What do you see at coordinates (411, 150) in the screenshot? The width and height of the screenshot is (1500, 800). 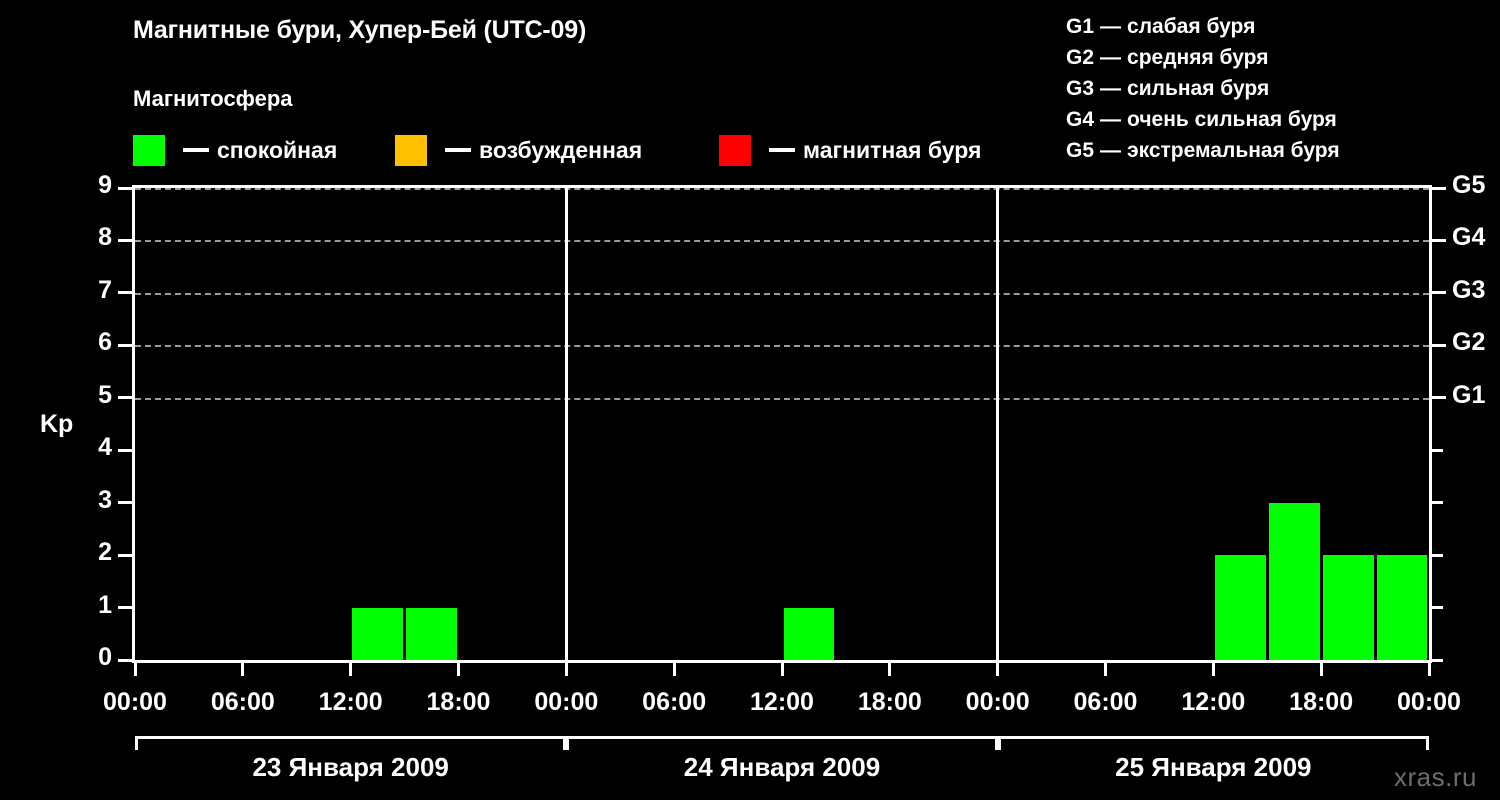 I see `legend-swatch-active` at bounding box center [411, 150].